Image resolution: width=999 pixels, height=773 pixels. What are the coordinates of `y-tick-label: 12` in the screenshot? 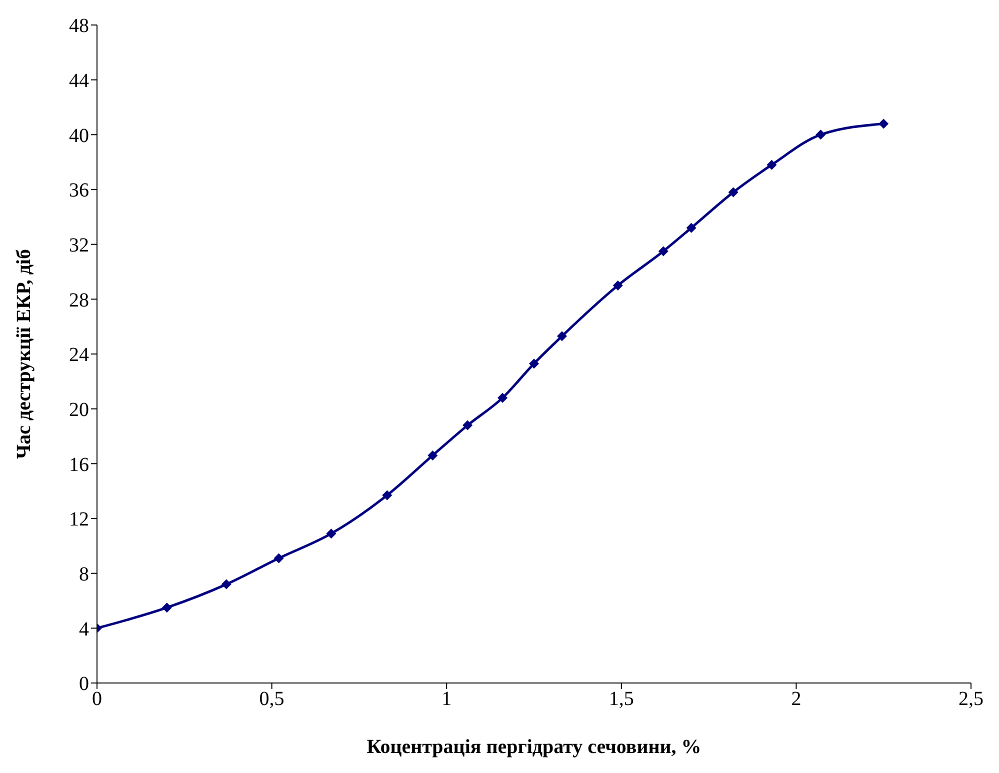 It's located at (79, 519).